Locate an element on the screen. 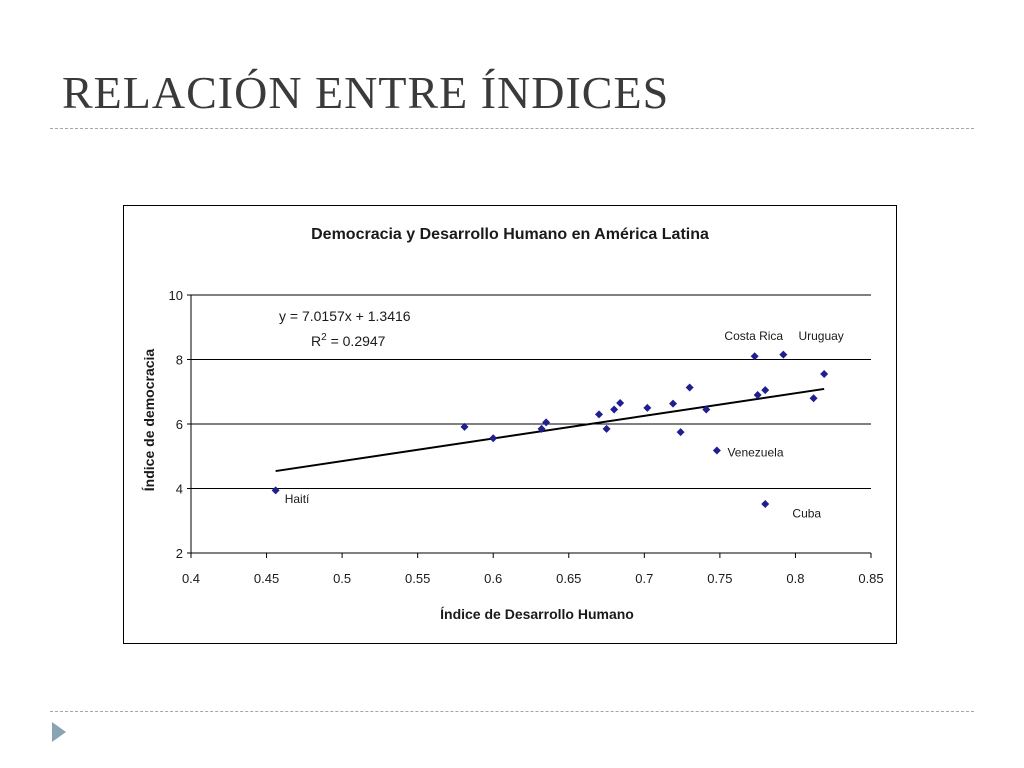 Image resolution: width=1024 pixels, height=768 pixels. r-squared-value: = 0.2947 is located at coordinates (356, 341).